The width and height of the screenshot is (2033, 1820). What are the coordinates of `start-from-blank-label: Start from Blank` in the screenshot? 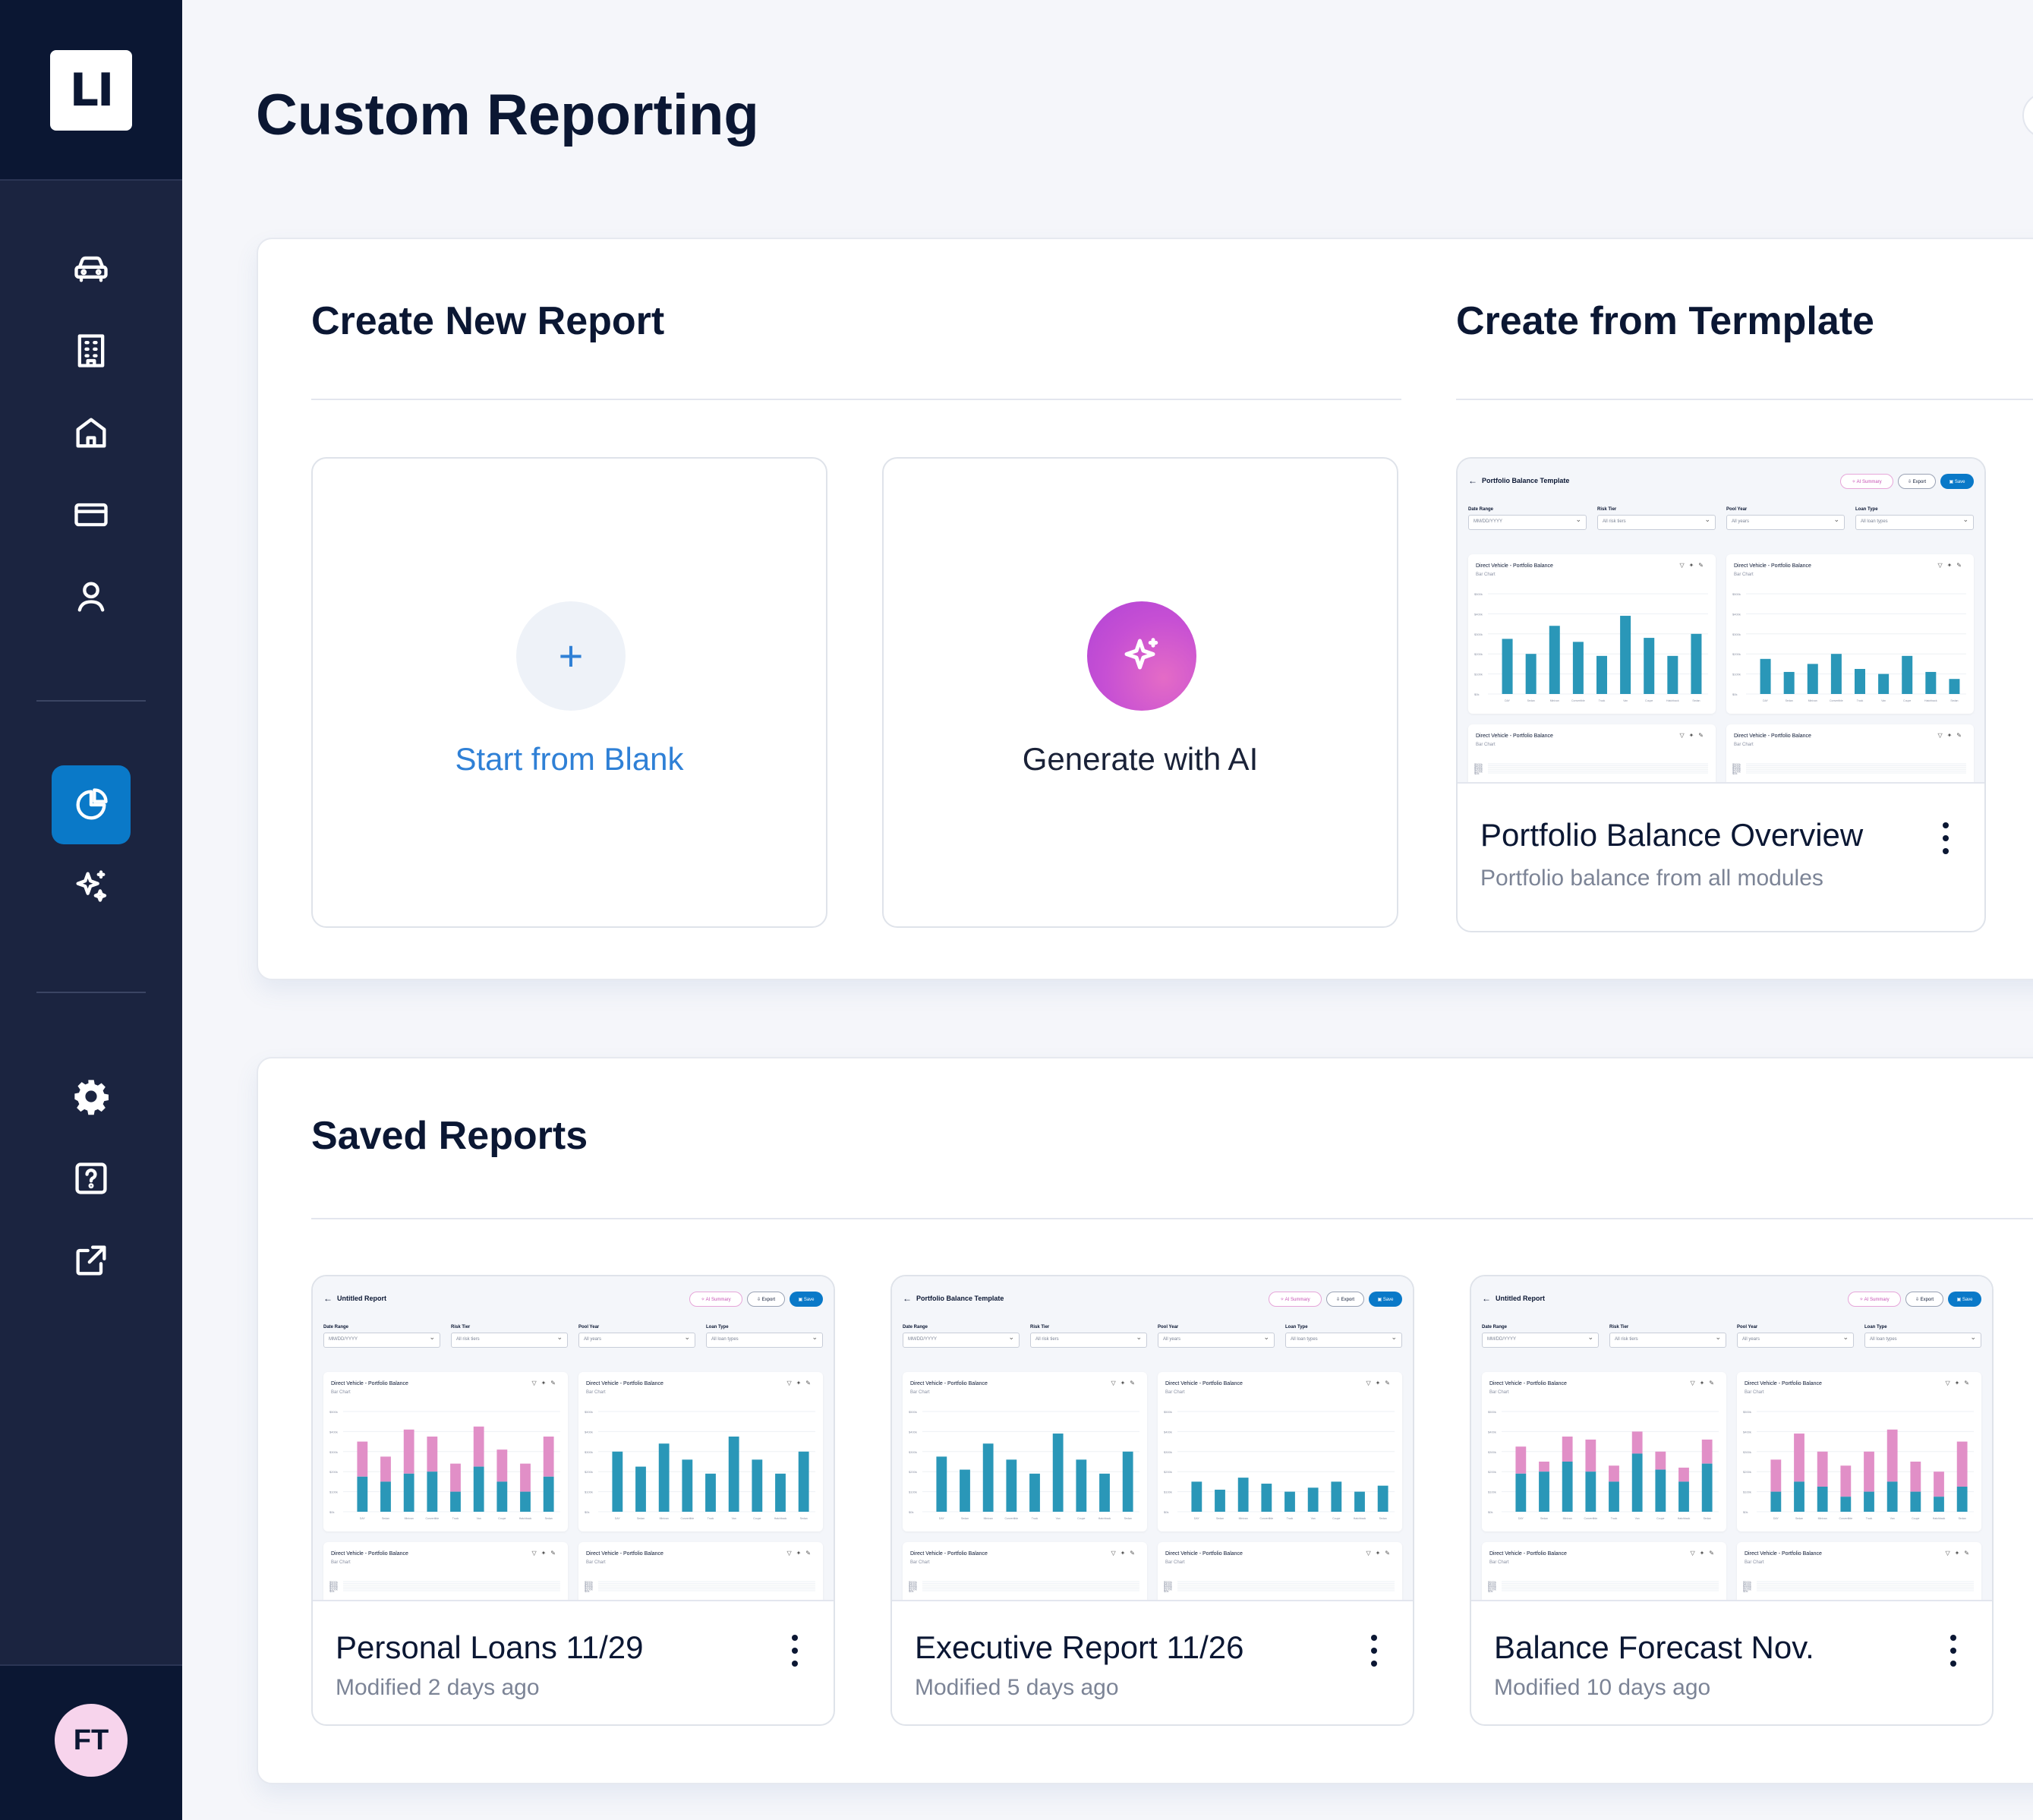 It's located at (569, 759).